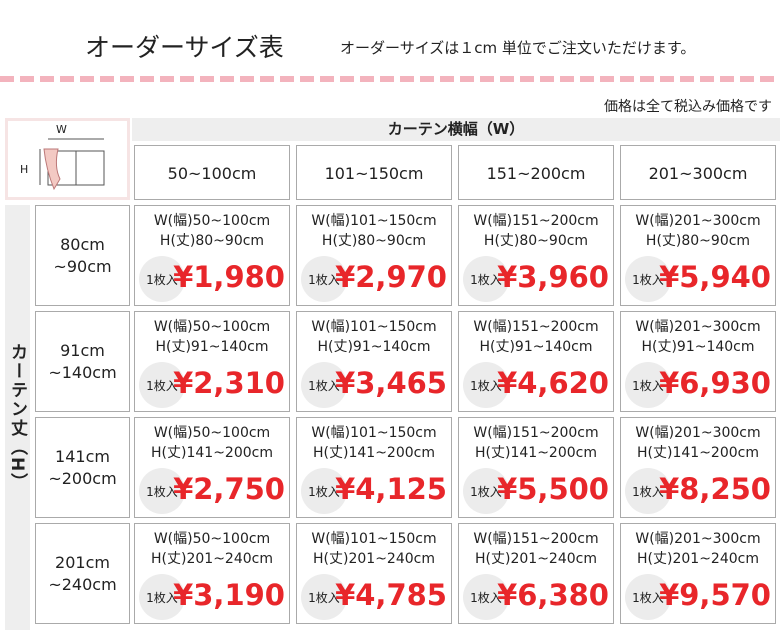 Image resolution: width=780 pixels, height=638 pixels. What do you see at coordinates (82, 244) in the screenshot?
I see `row-label: 80cm` at bounding box center [82, 244].